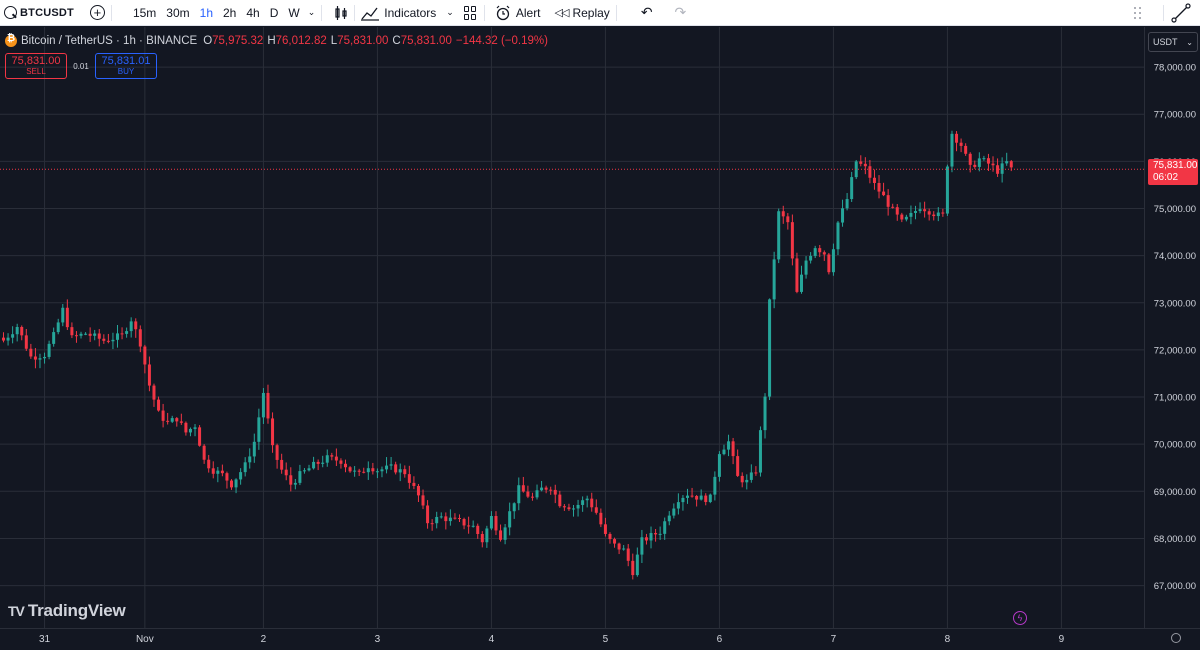 The height and width of the screenshot is (650, 1200). What do you see at coordinates (338, 13) in the screenshot?
I see `chart-type-button` at bounding box center [338, 13].